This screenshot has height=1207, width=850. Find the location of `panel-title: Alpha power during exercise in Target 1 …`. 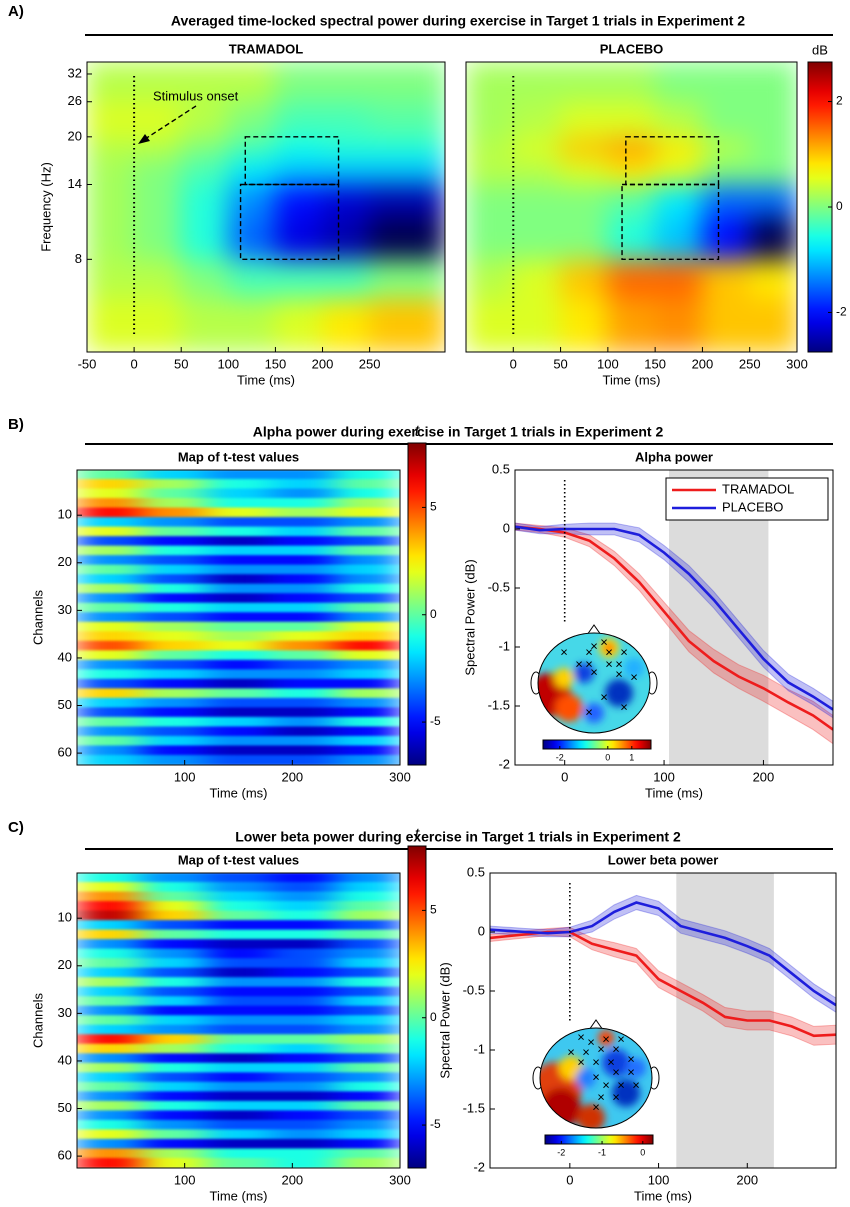

panel-title: Alpha power during exercise in Target 1 … is located at coordinates (458, 432).